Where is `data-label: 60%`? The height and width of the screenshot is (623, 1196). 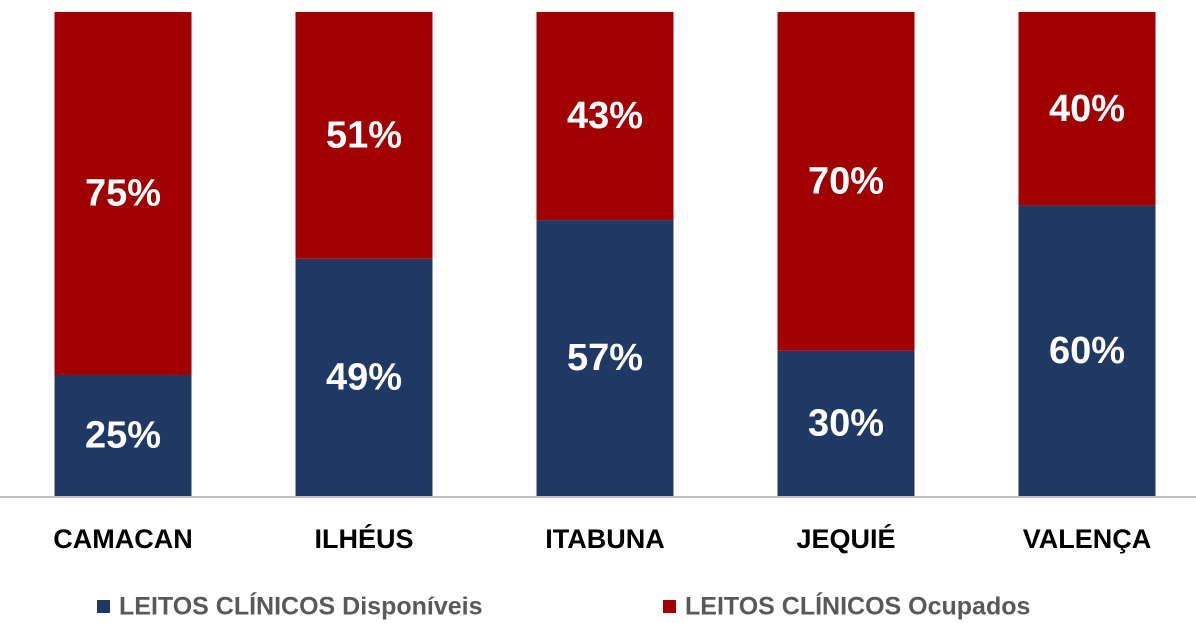
data-label: 60% is located at coordinates (1087, 351).